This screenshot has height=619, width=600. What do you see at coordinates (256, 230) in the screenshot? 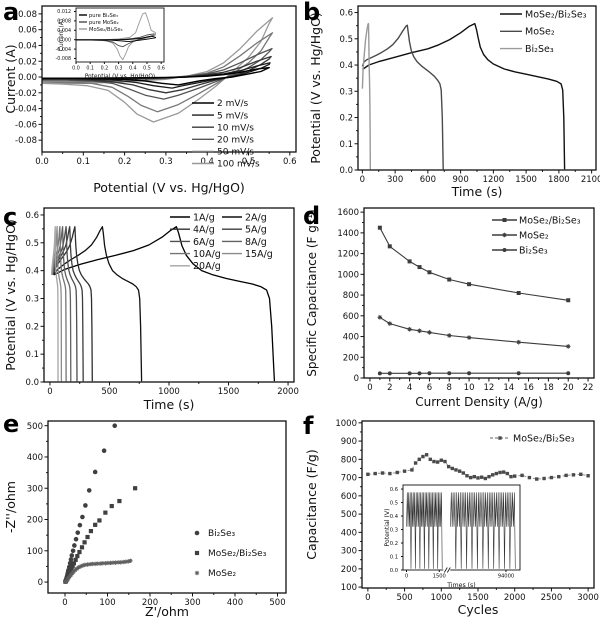
I see `svg-text: 5A/g` at bounding box center [256, 230].